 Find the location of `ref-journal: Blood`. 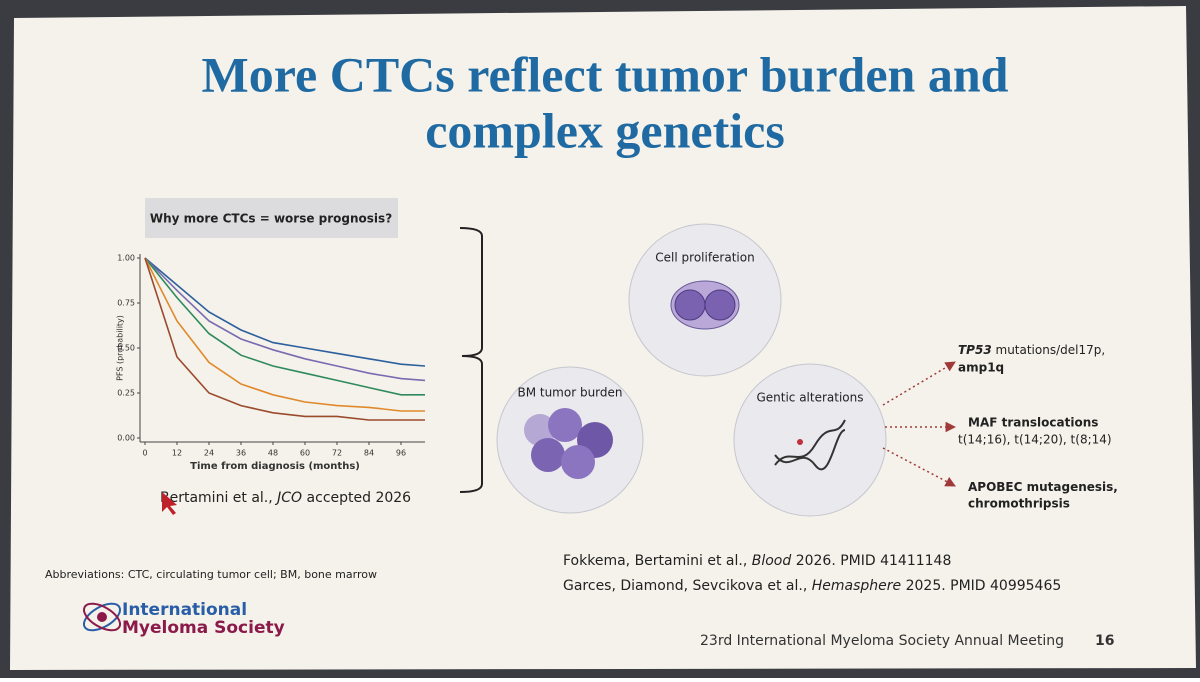

ref-journal: Blood is located at coordinates (772, 561).